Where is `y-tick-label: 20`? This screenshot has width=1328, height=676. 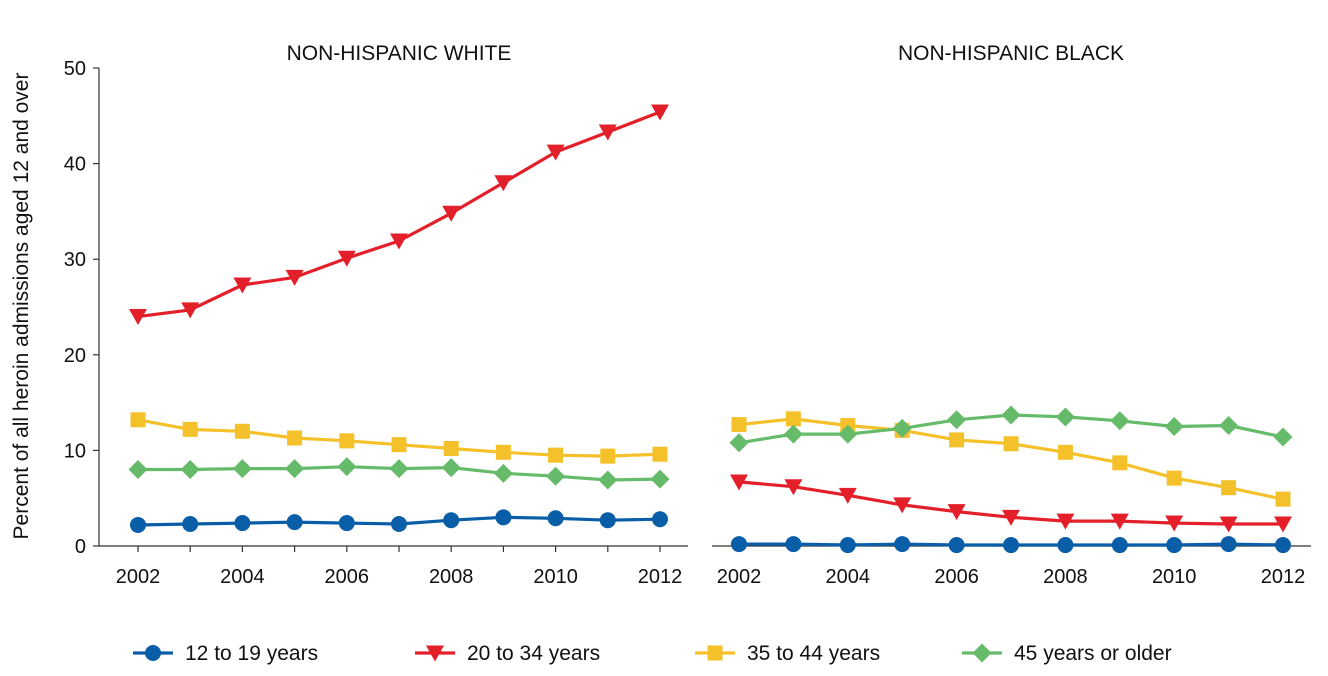 y-tick-label: 20 is located at coordinates (75, 356).